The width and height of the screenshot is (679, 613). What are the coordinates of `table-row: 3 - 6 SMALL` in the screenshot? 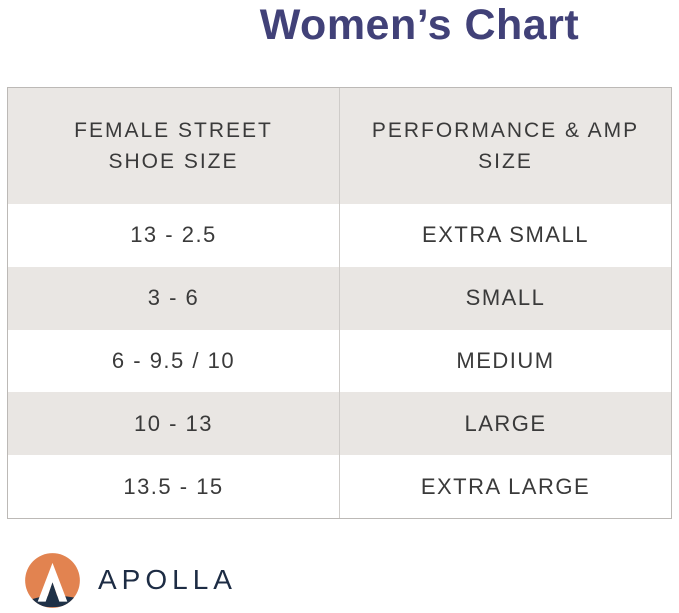 It's located at (339, 298).